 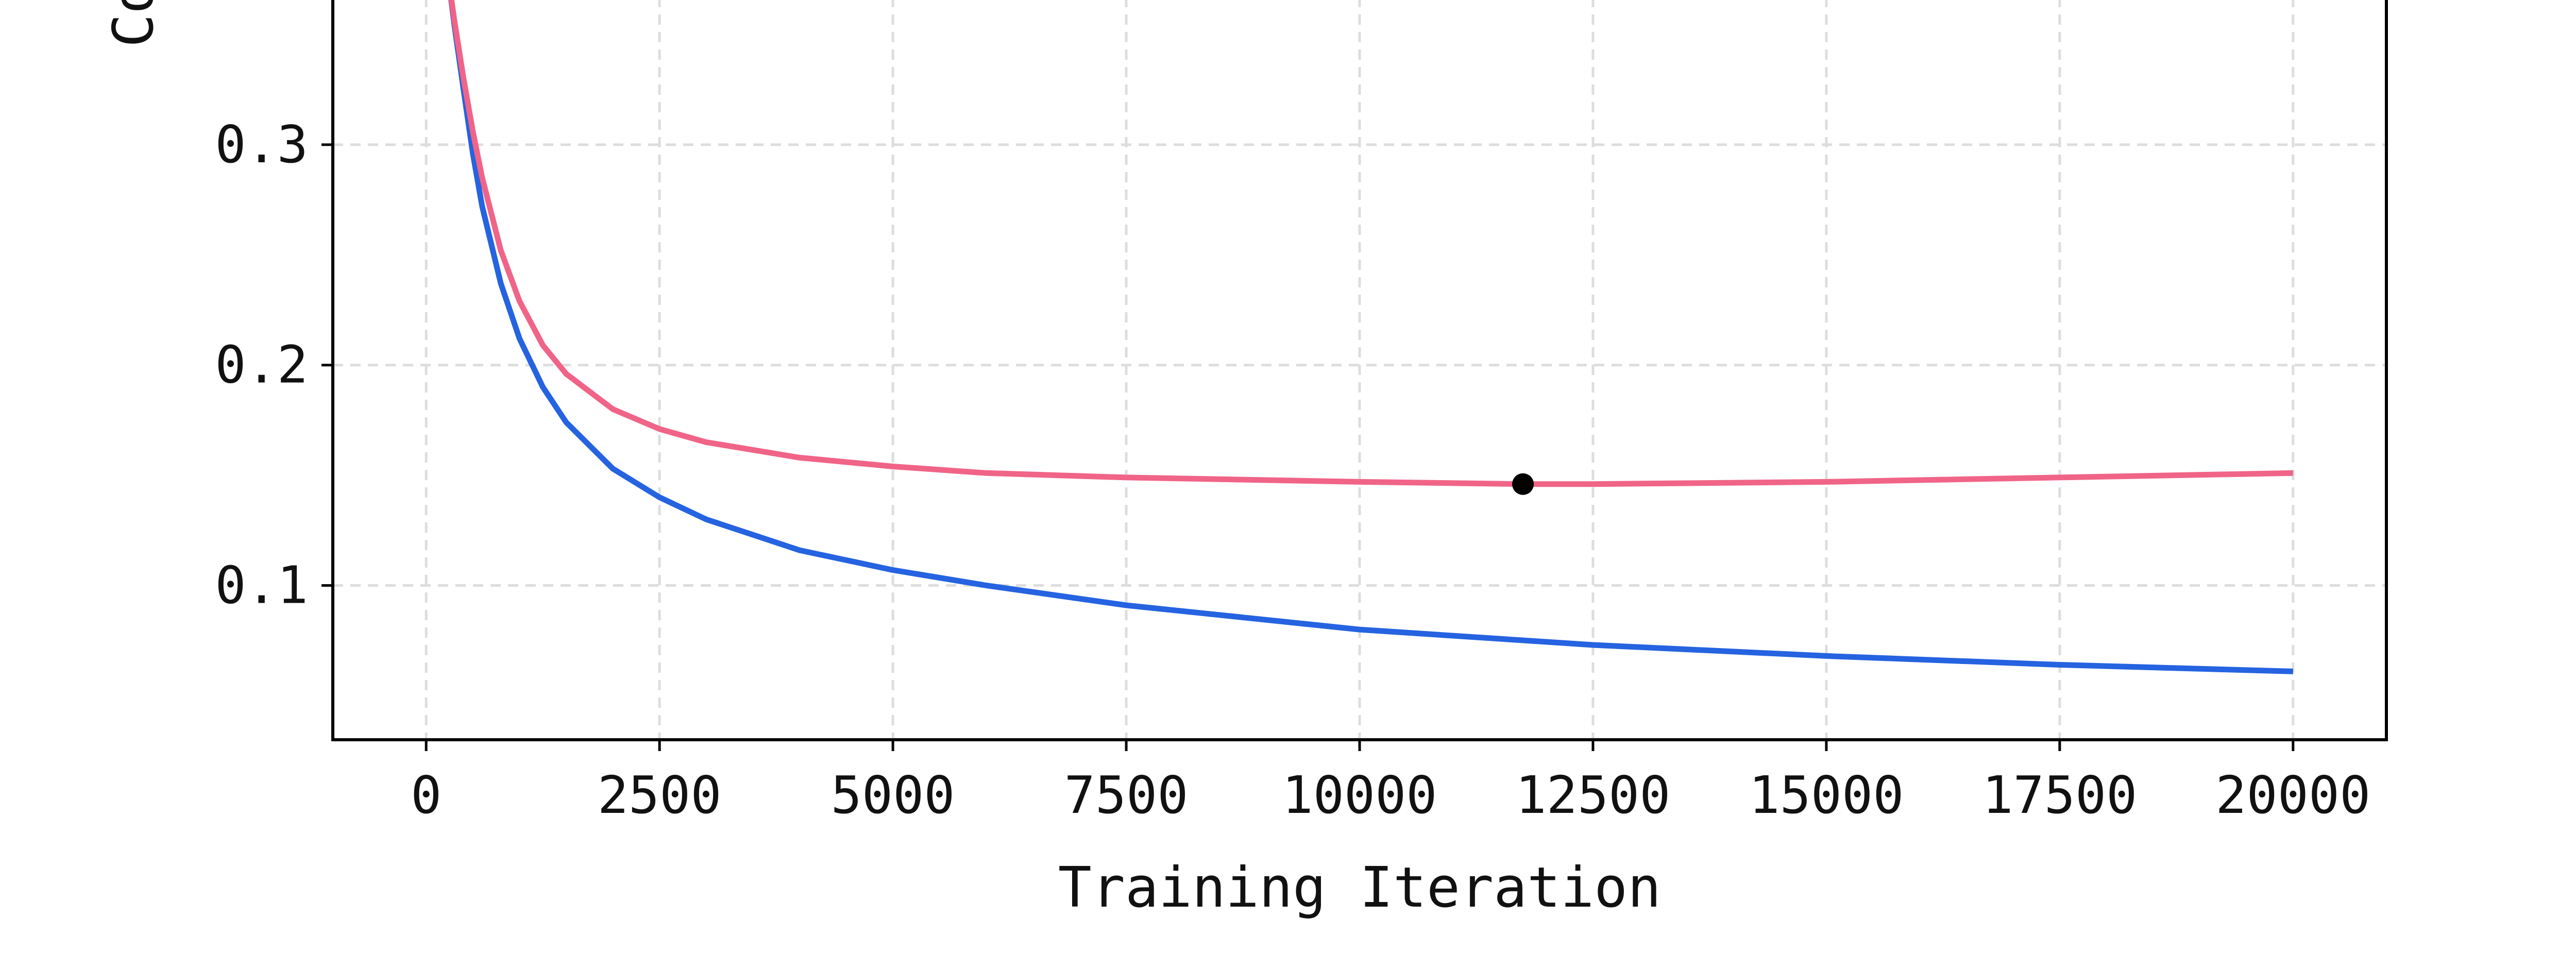 I want to click on x-tick-label: 12500, so click(x=1593, y=795).